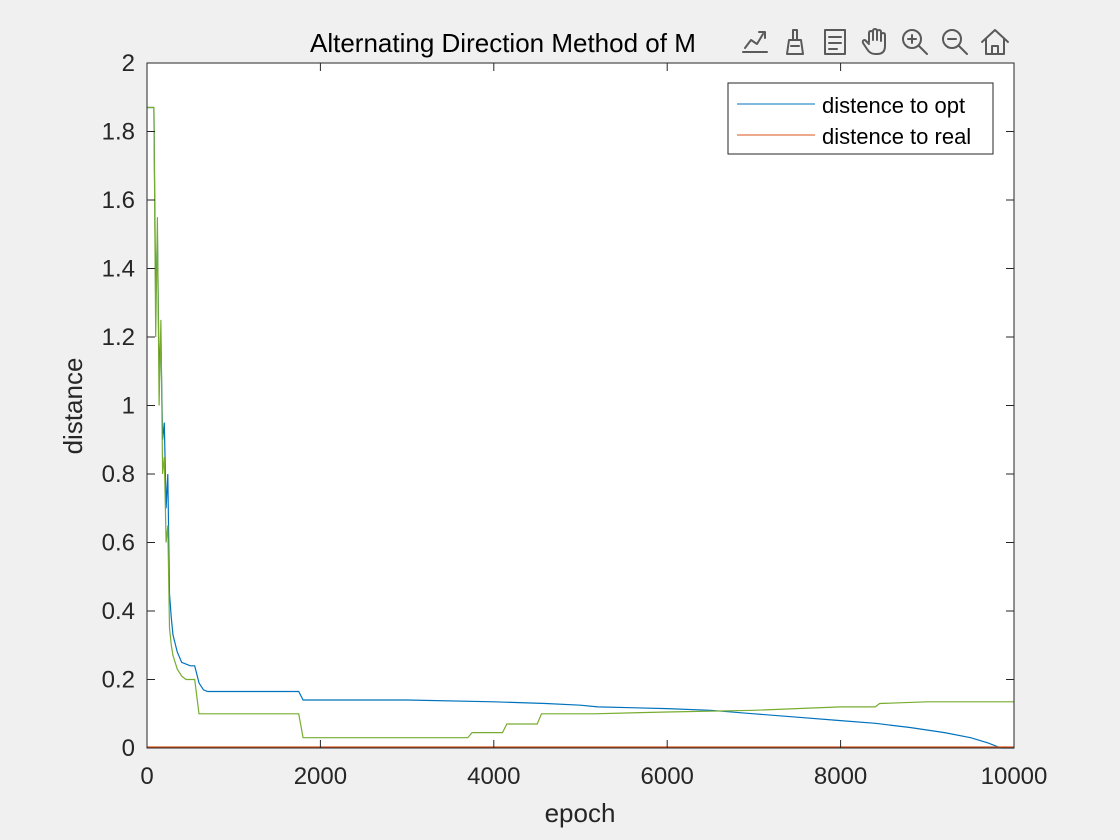 This screenshot has width=1120, height=840. I want to click on y-tick-label: 0.2, so click(118, 680).